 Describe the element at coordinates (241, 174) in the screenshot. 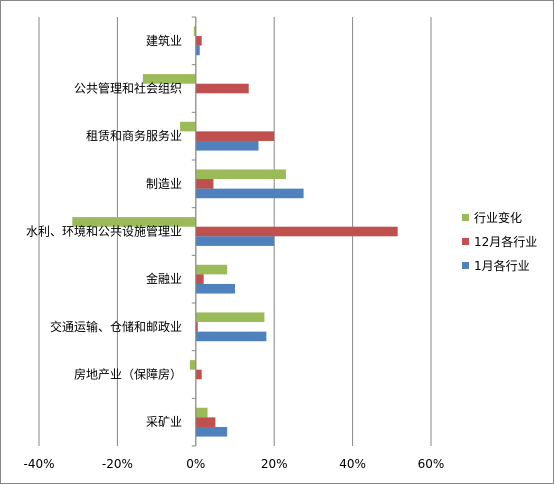

I see `bar-行业变化-制造业` at that location.